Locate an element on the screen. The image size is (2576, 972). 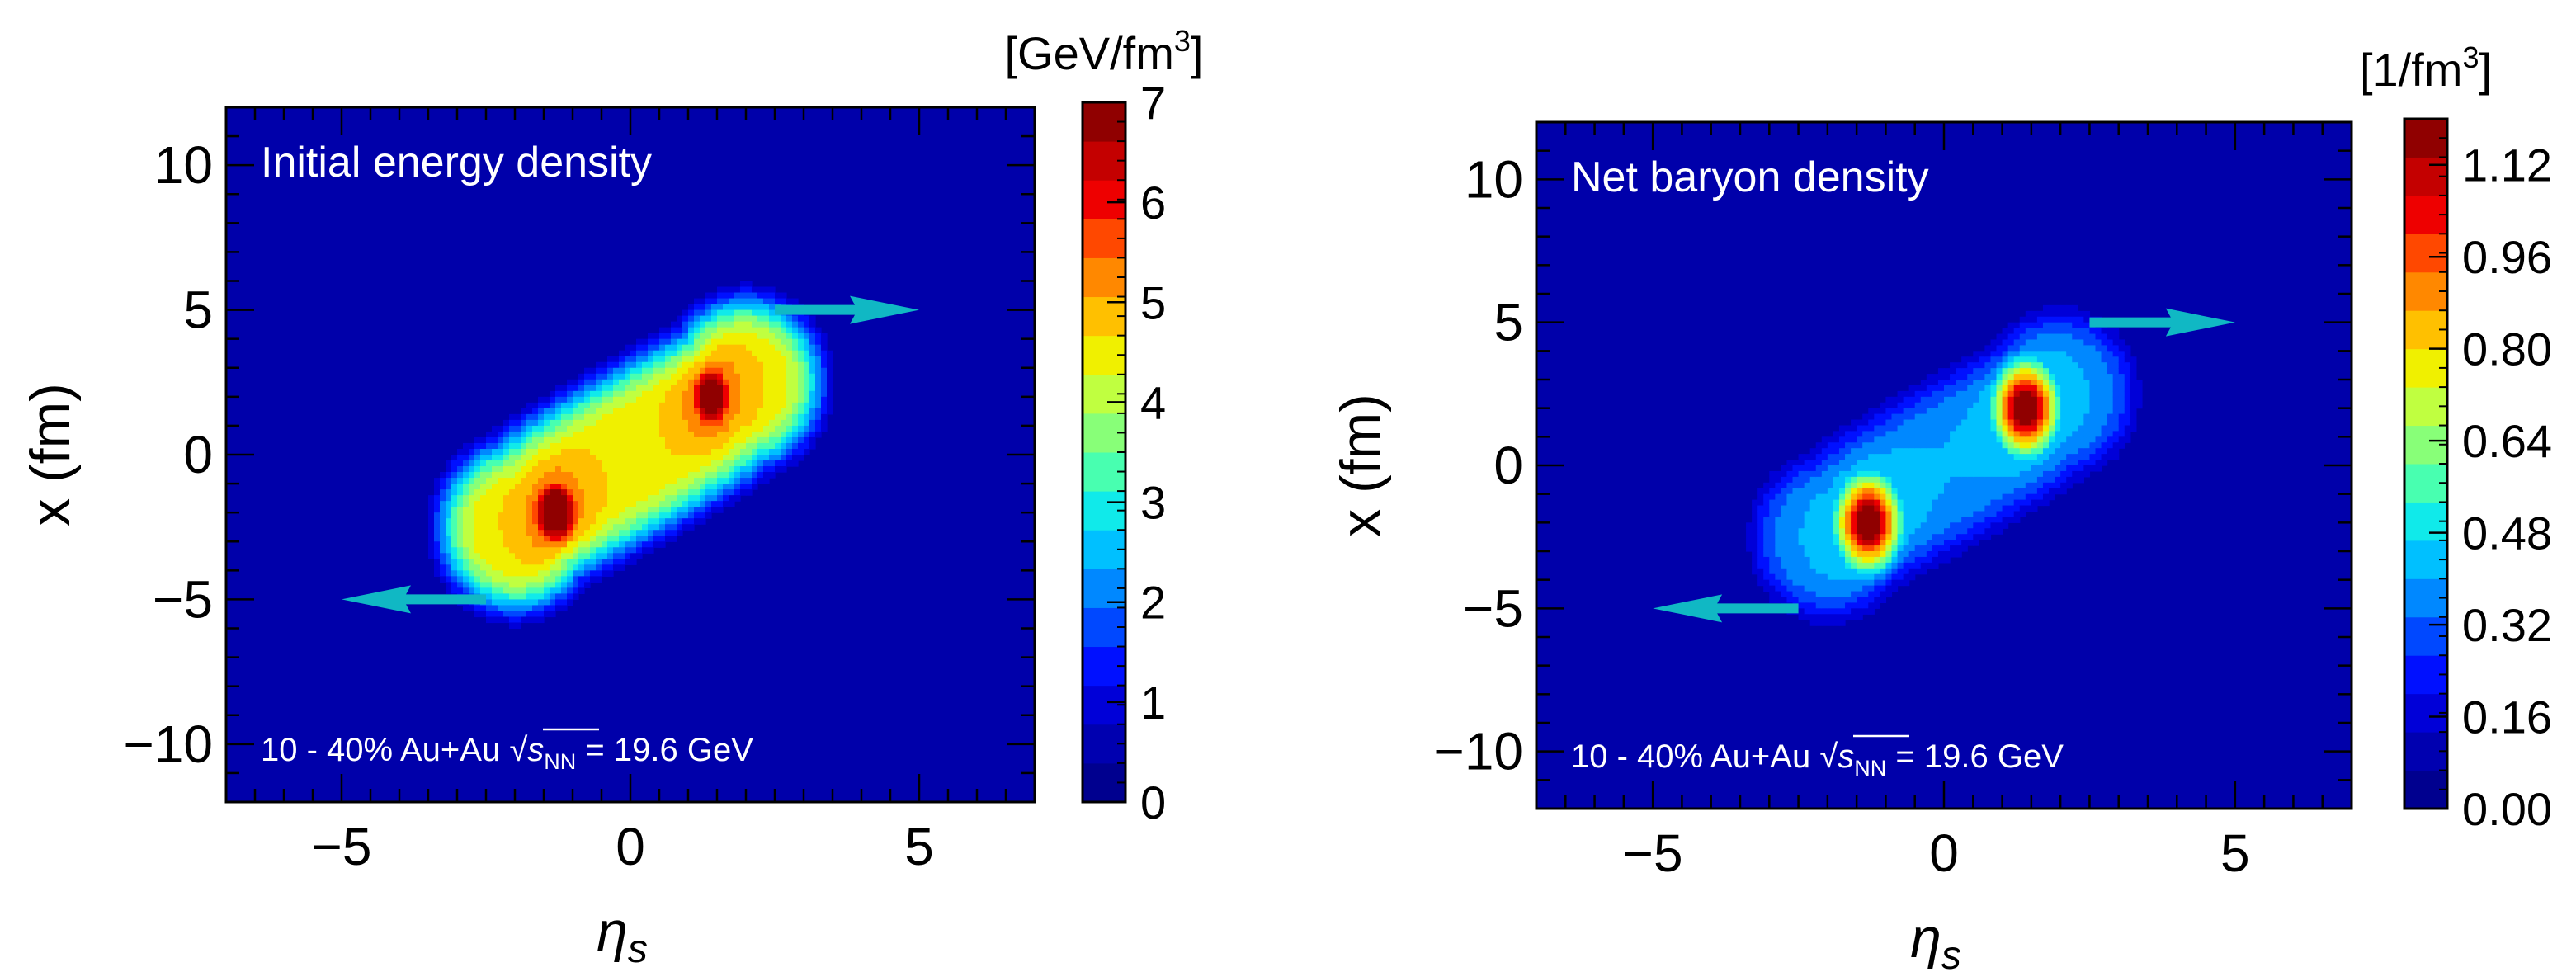
unit-label-superscript: 3 is located at coordinates (2470, 57).